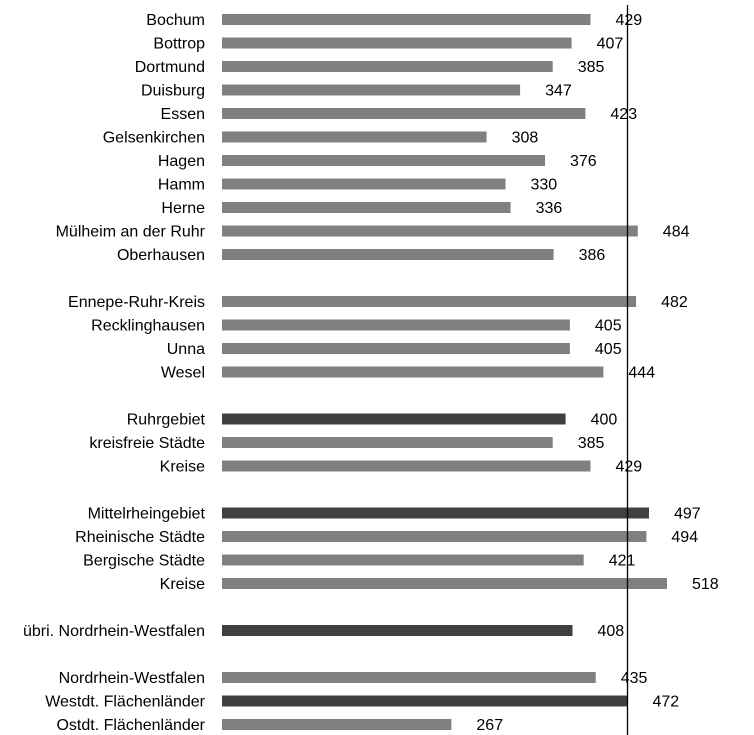 Image resolution: width=754 pixels, height=735 pixels. What do you see at coordinates (622, 561) in the screenshot?
I see `value-label: 421` at bounding box center [622, 561].